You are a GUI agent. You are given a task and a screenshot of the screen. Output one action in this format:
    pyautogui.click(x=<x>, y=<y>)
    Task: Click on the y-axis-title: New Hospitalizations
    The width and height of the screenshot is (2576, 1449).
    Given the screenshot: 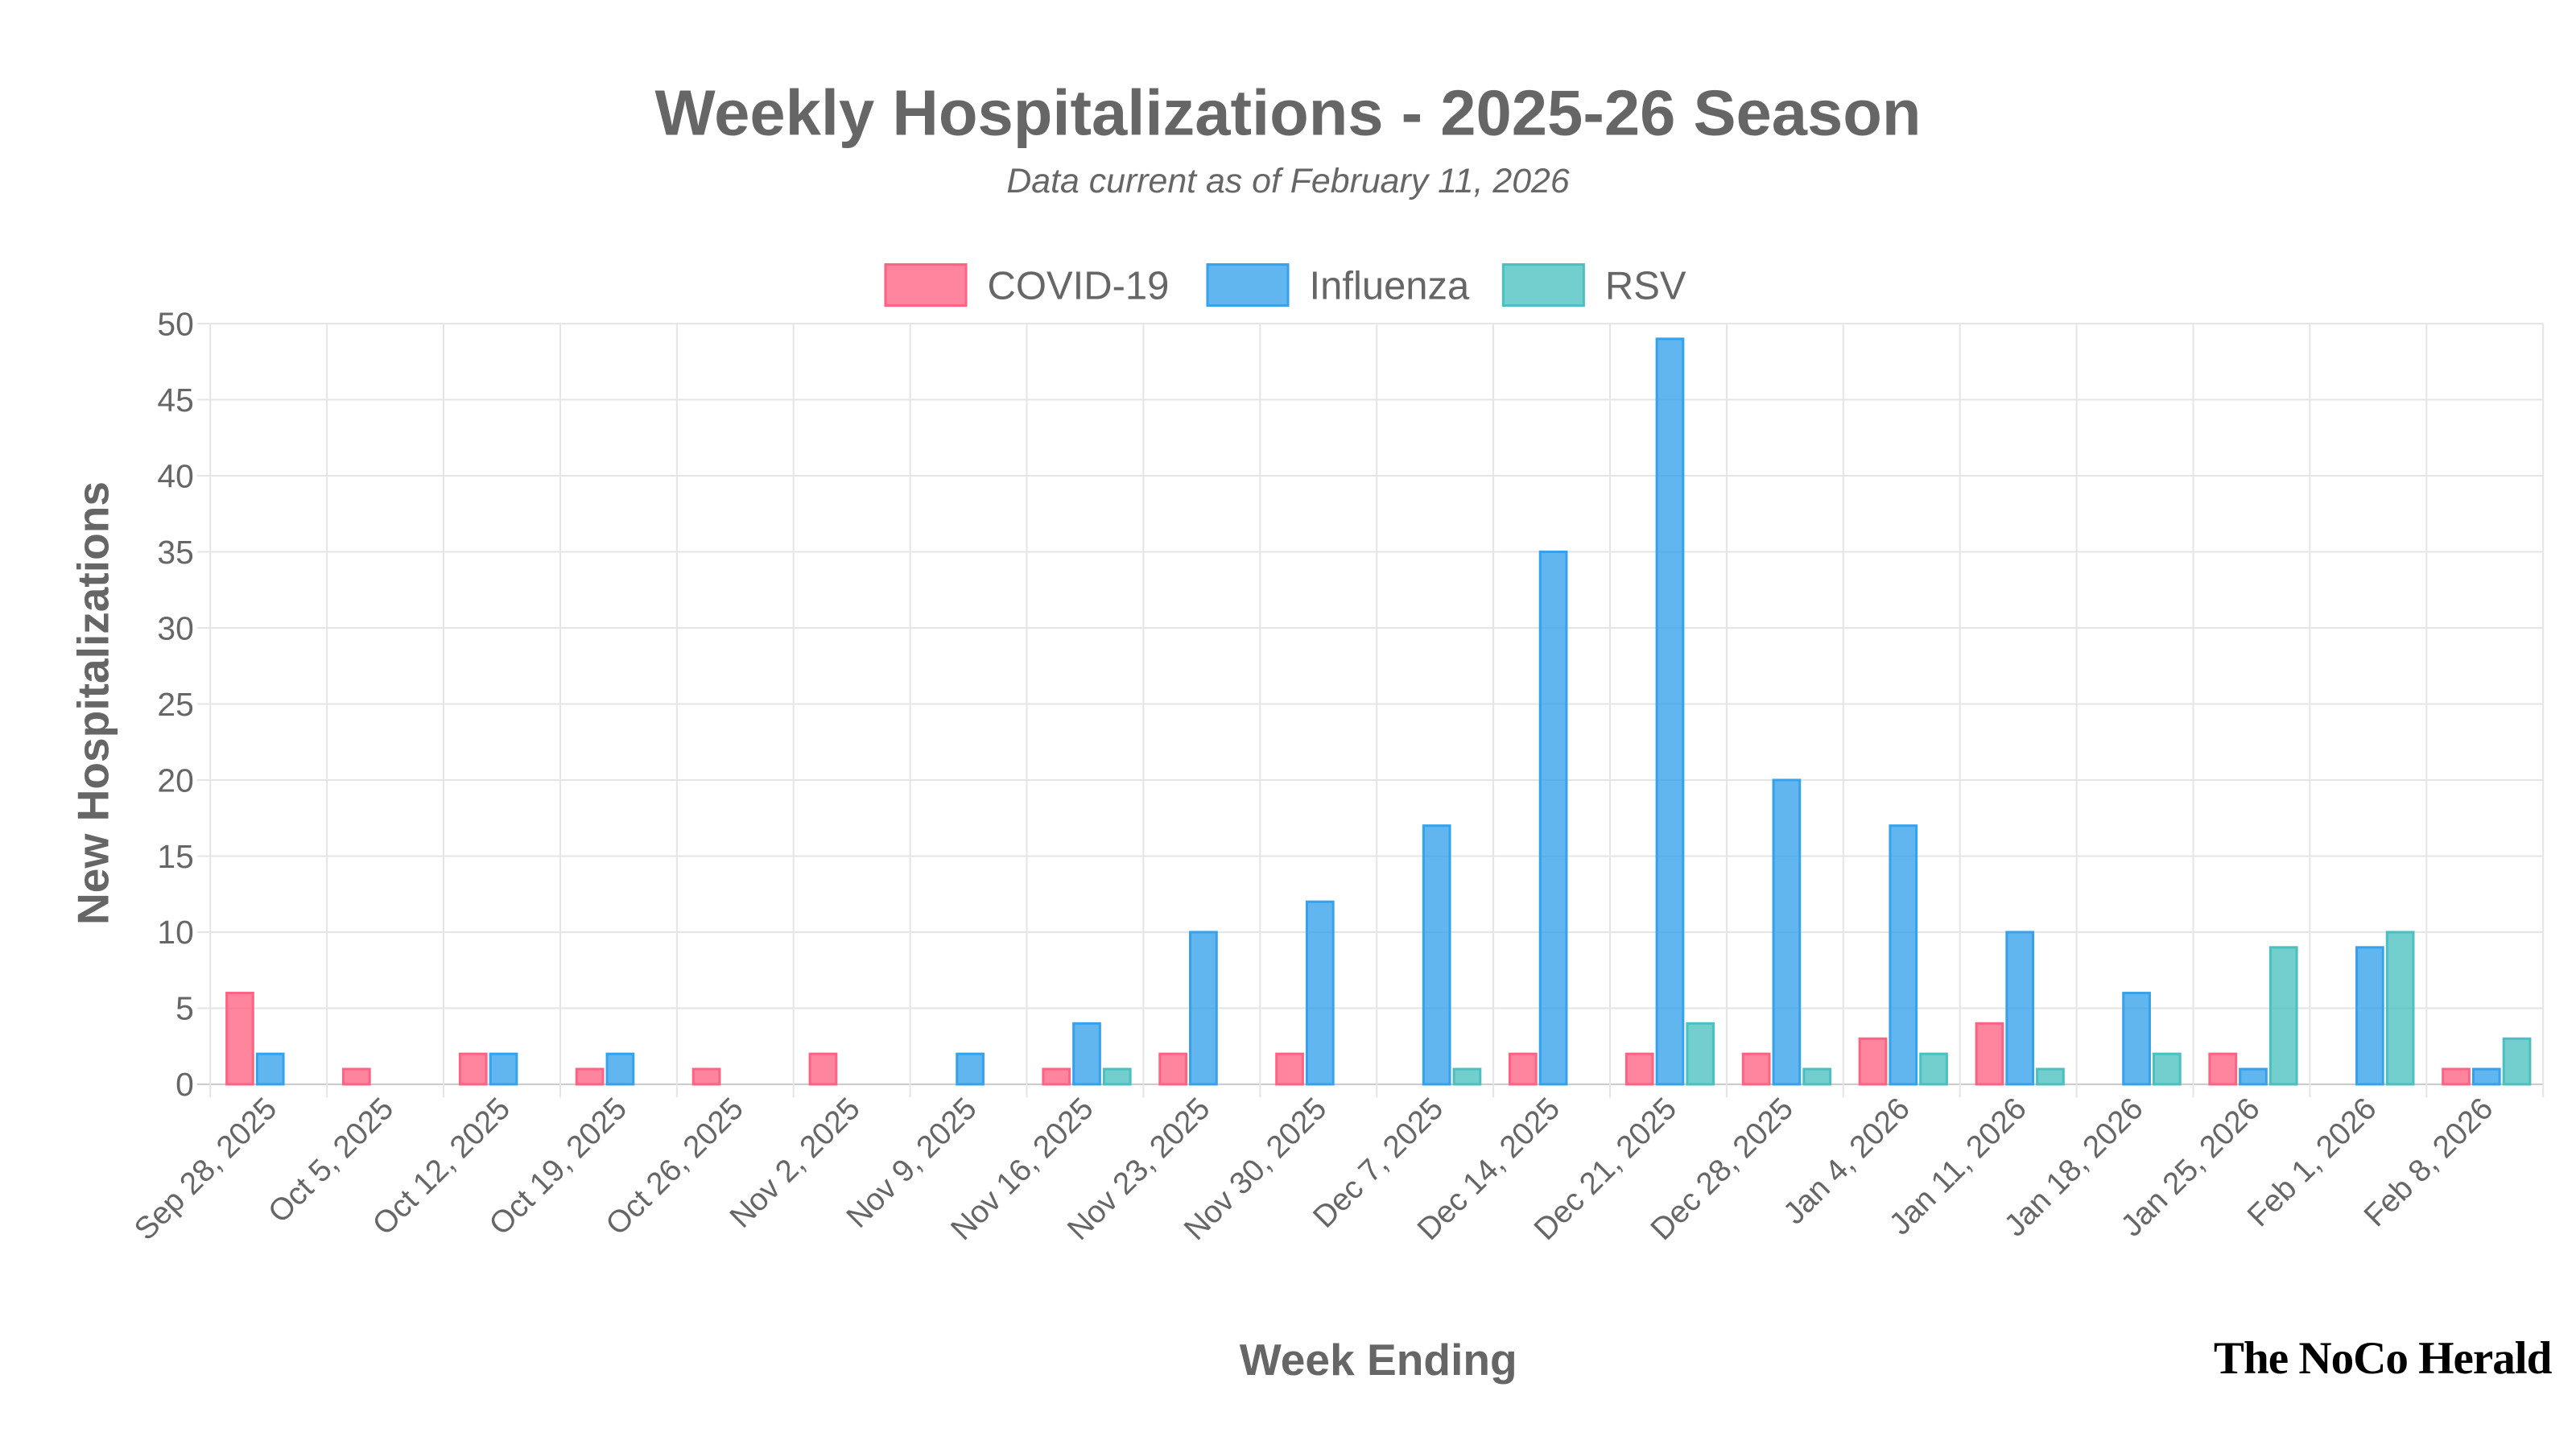 What is the action you would take?
    pyautogui.click(x=93, y=703)
    